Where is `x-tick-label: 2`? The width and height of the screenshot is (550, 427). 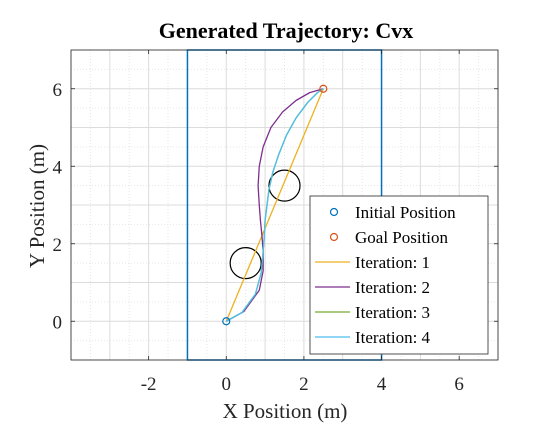 x-tick-label: 2 is located at coordinates (304, 384).